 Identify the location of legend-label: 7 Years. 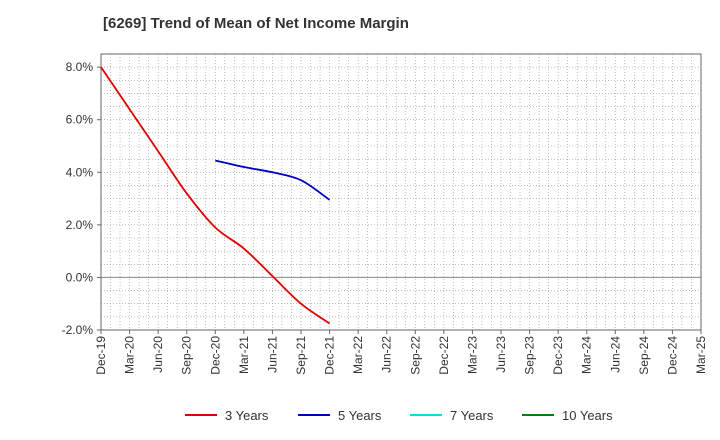
(472, 415).